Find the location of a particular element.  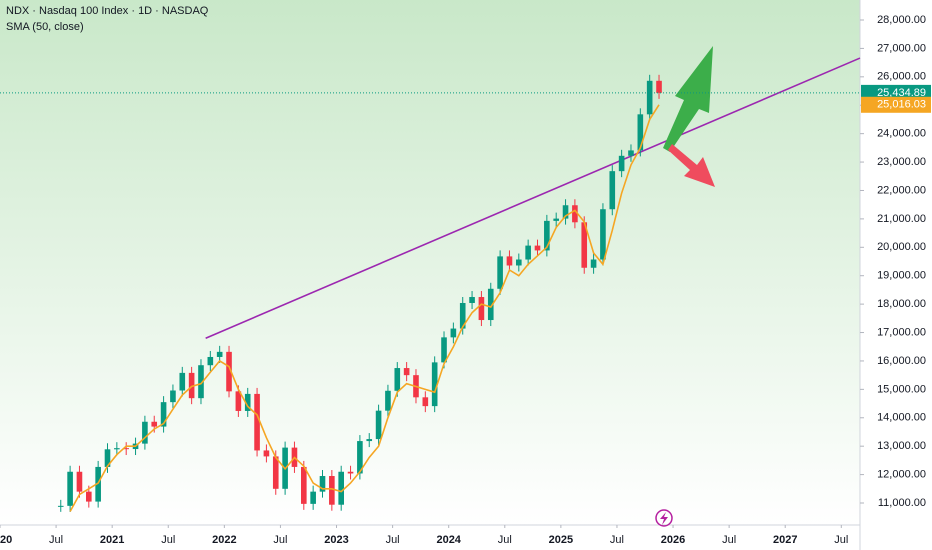

up-arrow is located at coordinates (688, 99).